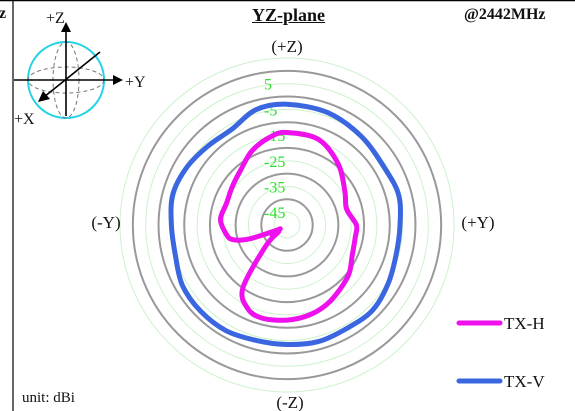  Describe the element at coordinates (274, 162) in the screenshot. I see `radial-tick-label: -25` at that location.